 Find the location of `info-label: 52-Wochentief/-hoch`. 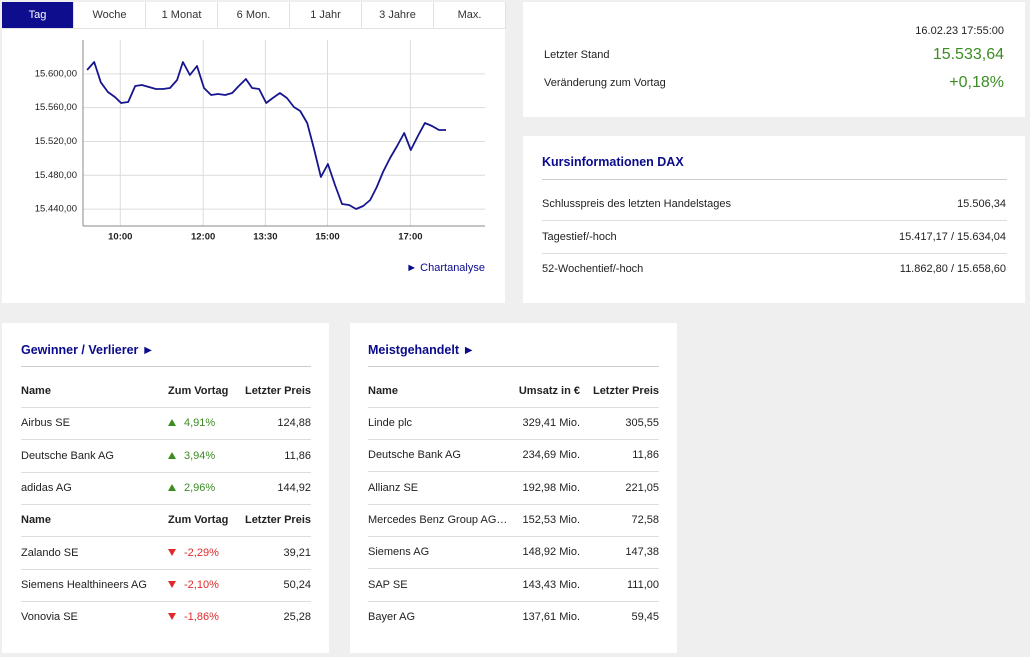

info-label: 52-Wochentief/-hoch is located at coordinates (593, 269).